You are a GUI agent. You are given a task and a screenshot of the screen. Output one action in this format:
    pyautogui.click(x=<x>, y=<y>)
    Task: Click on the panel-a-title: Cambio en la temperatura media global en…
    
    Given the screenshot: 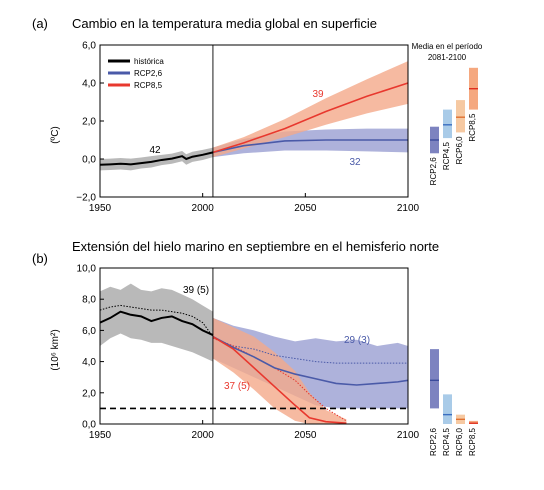 What is the action you would take?
    pyautogui.click(x=224, y=23)
    